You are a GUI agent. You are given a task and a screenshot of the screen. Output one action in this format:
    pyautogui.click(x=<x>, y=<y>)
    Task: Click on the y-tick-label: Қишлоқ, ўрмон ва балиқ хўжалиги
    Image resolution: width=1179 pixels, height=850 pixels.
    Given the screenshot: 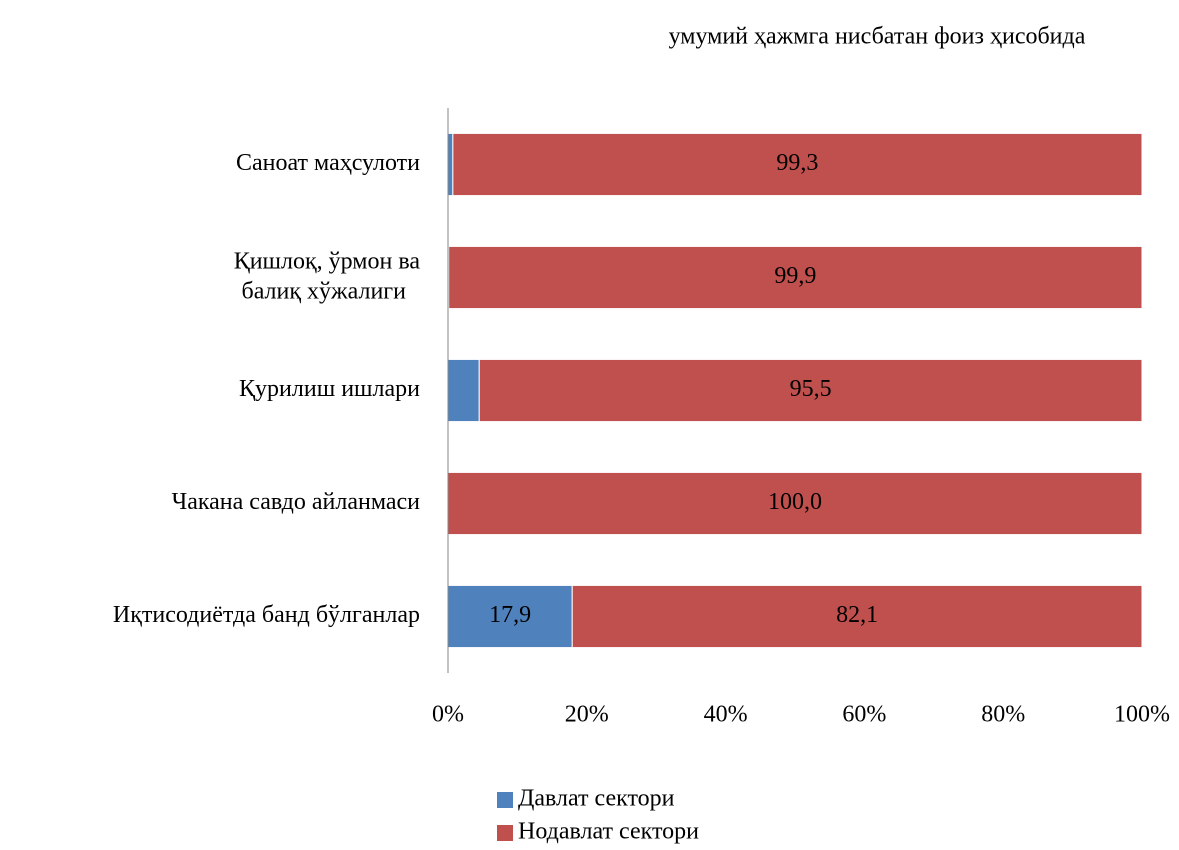 What is the action you would take?
    pyautogui.click(x=327, y=276)
    